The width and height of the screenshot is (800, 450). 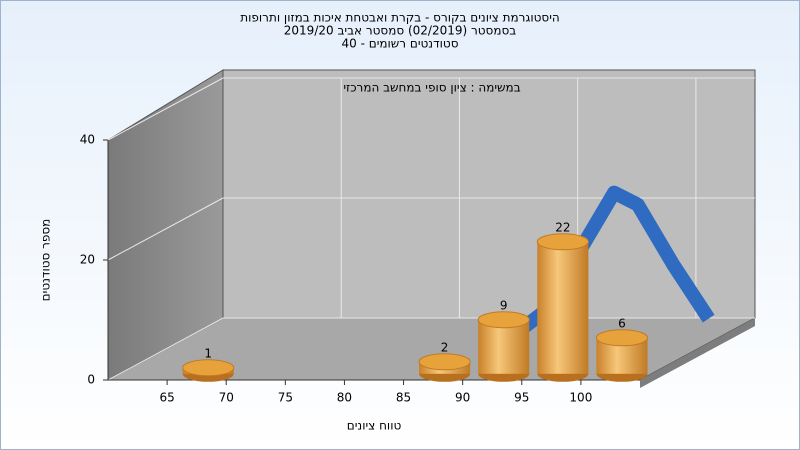 What do you see at coordinates (445, 347) in the screenshot?
I see `data-label: 2` at bounding box center [445, 347].